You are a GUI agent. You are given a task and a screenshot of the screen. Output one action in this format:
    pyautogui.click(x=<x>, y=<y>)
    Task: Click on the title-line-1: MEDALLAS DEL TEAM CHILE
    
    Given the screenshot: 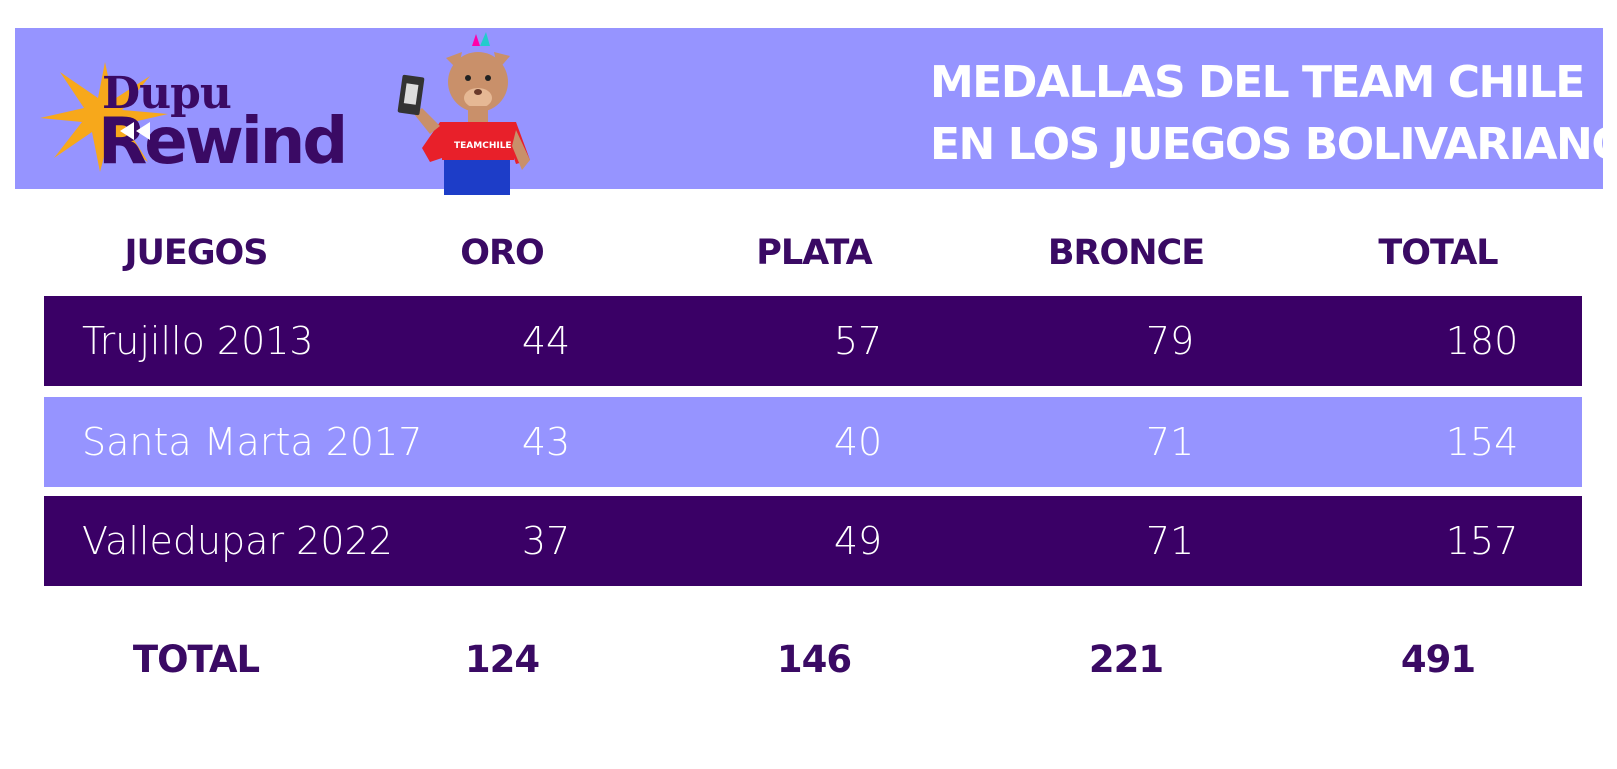 What is the action you would take?
    pyautogui.click(x=1257, y=82)
    